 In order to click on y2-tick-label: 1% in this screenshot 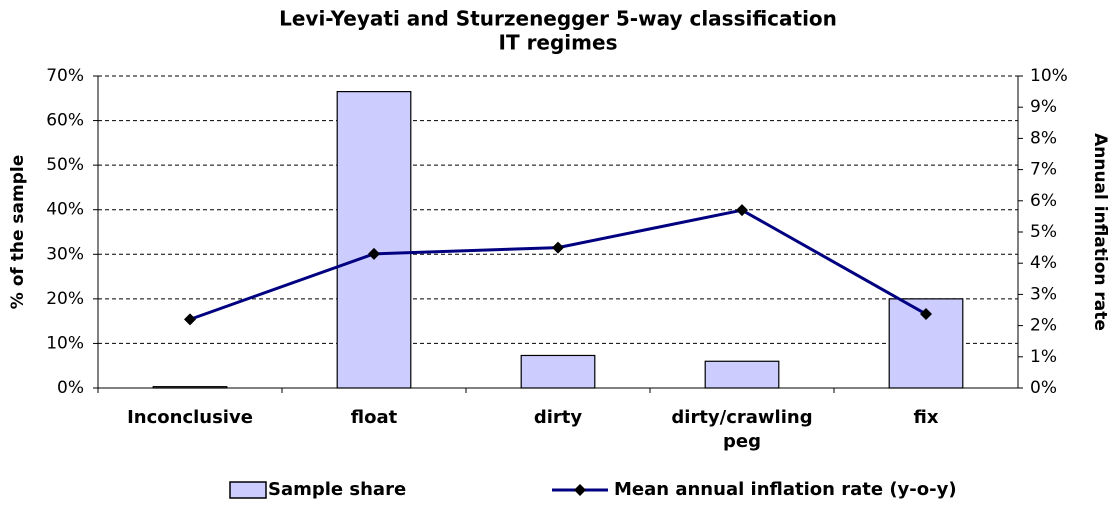, I will do `click(1043, 357)`.